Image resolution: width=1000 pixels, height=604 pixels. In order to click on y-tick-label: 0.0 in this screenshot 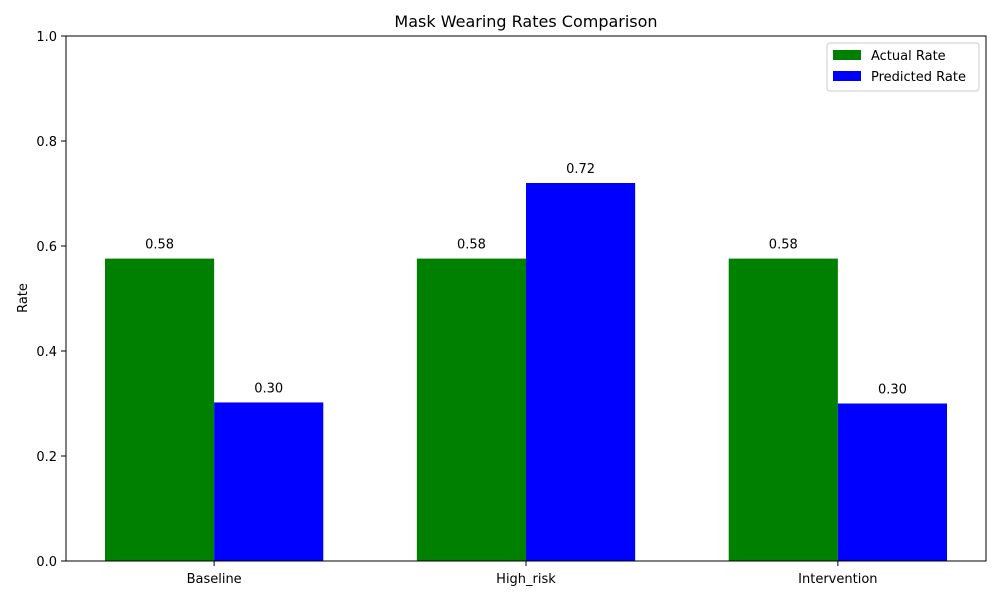, I will do `click(46, 562)`.